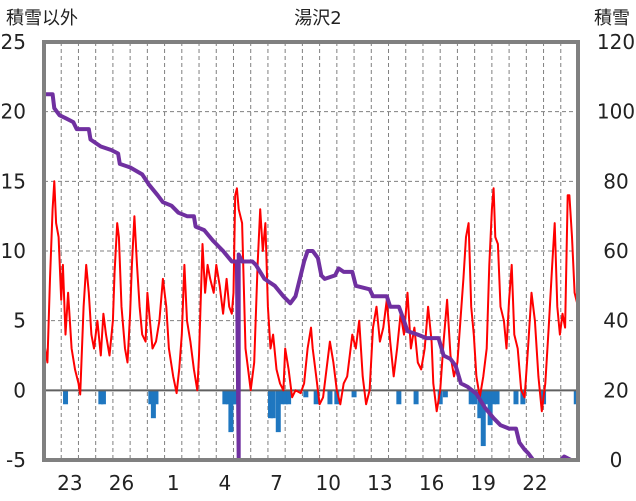 This screenshot has width=636, height=501. What do you see at coordinates (173, 483) in the screenshot?
I see `x-tick-label: 1` at bounding box center [173, 483].